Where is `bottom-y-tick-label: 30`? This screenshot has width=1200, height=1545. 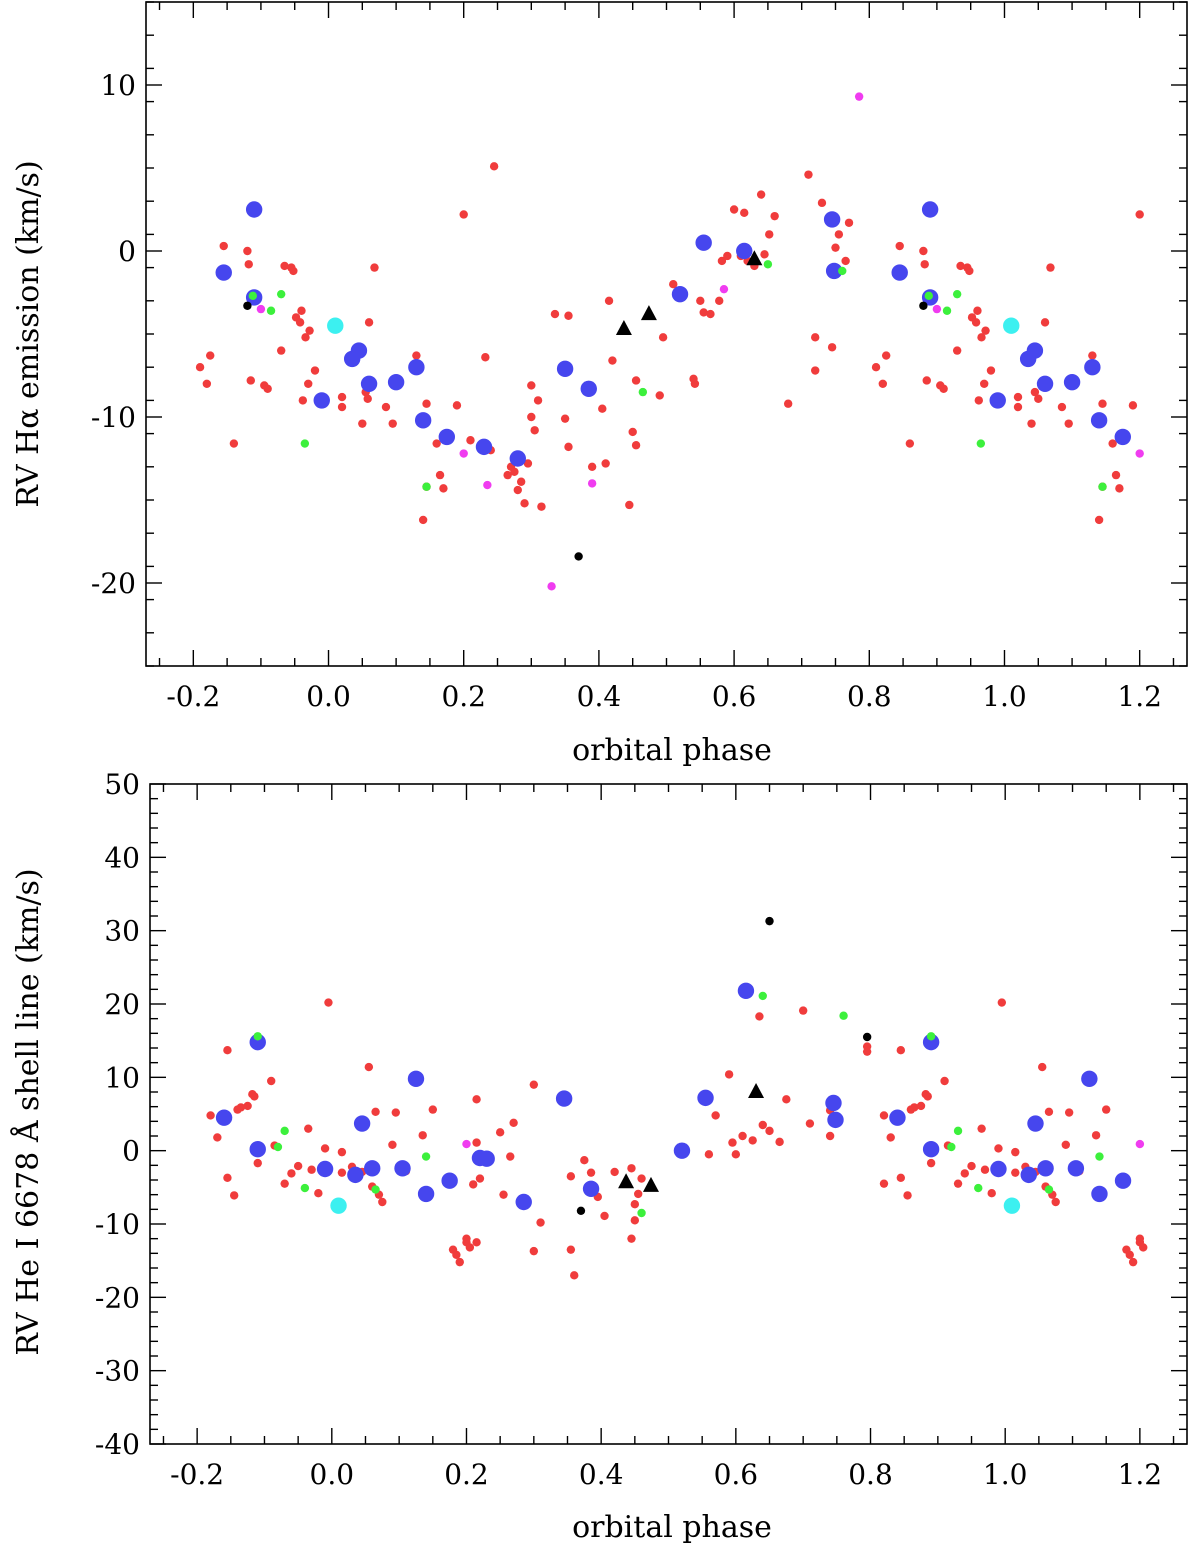
bottom-y-tick-label: 30 is located at coordinates (122, 931).